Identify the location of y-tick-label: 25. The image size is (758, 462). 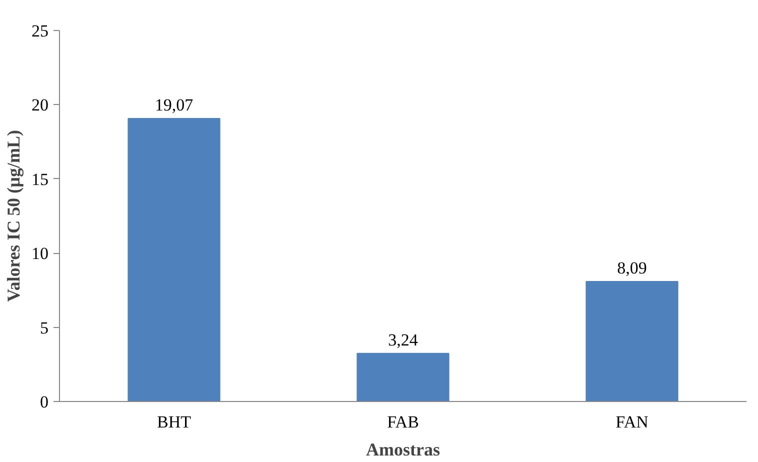
(40, 31).